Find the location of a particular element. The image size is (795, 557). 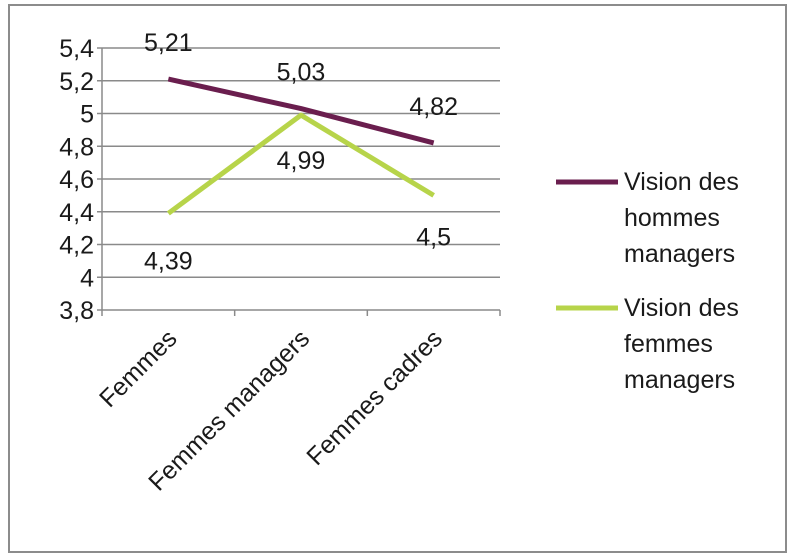

data-label: 5,21 is located at coordinates (168, 43).